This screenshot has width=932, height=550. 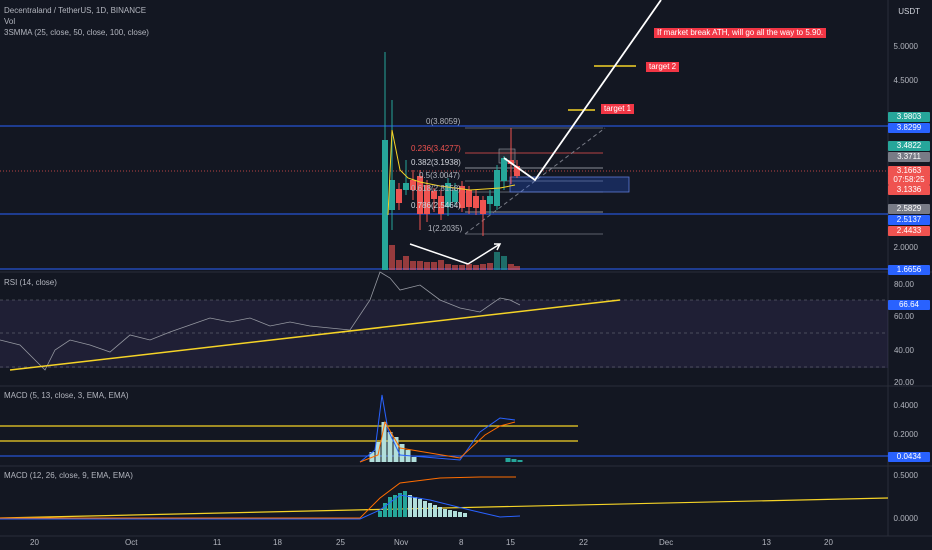 What do you see at coordinates (217, 542) in the screenshot?
I see `time-tick: 11` at bounding box center [217, 542].